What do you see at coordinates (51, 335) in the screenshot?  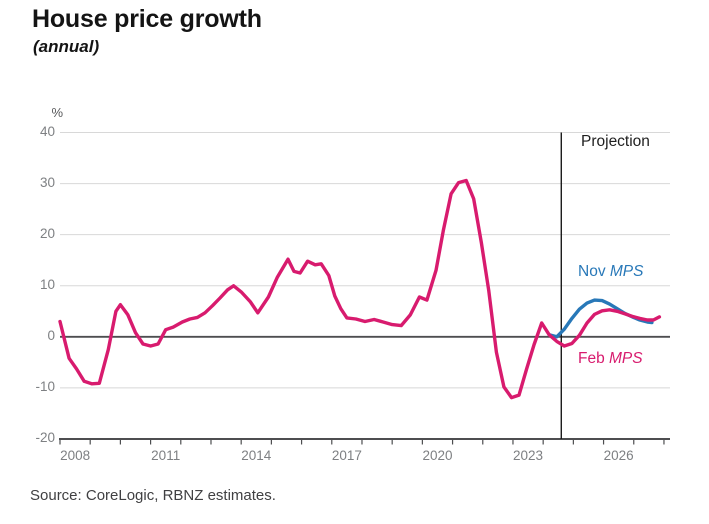 I see `y-axis-tick-label: 0` at bounding box center [51, 335].